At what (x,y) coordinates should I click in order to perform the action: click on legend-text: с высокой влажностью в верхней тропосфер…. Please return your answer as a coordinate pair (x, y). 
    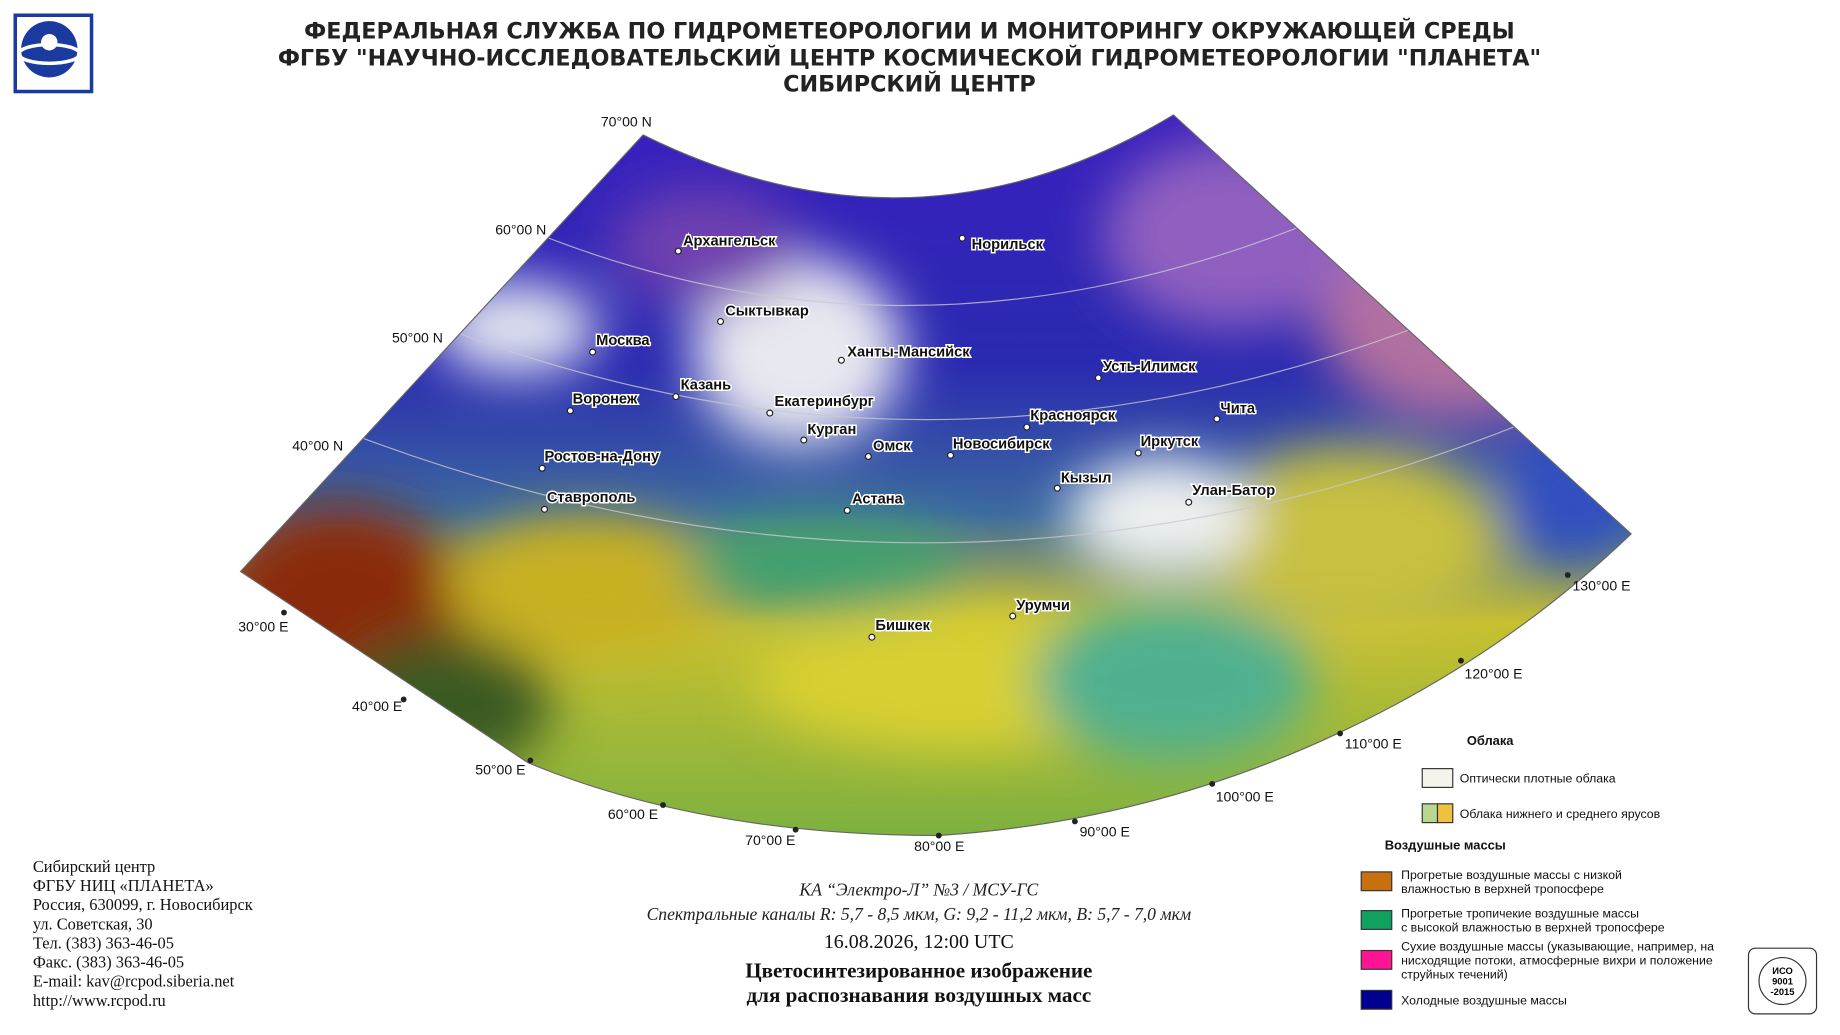
    Looking at the image, I should click on (1533, 928).